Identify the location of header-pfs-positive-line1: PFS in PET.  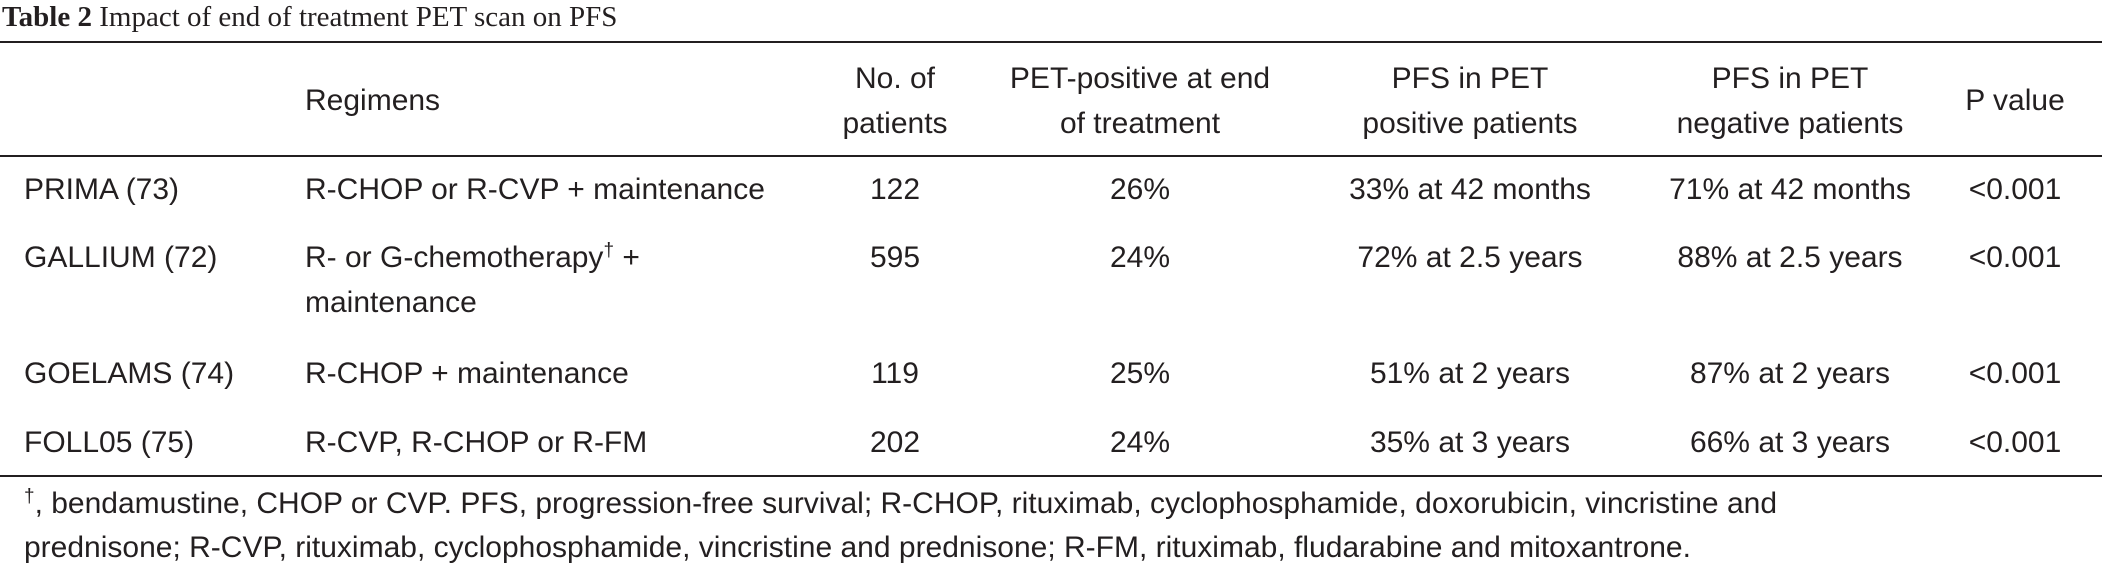
(1470, 78).